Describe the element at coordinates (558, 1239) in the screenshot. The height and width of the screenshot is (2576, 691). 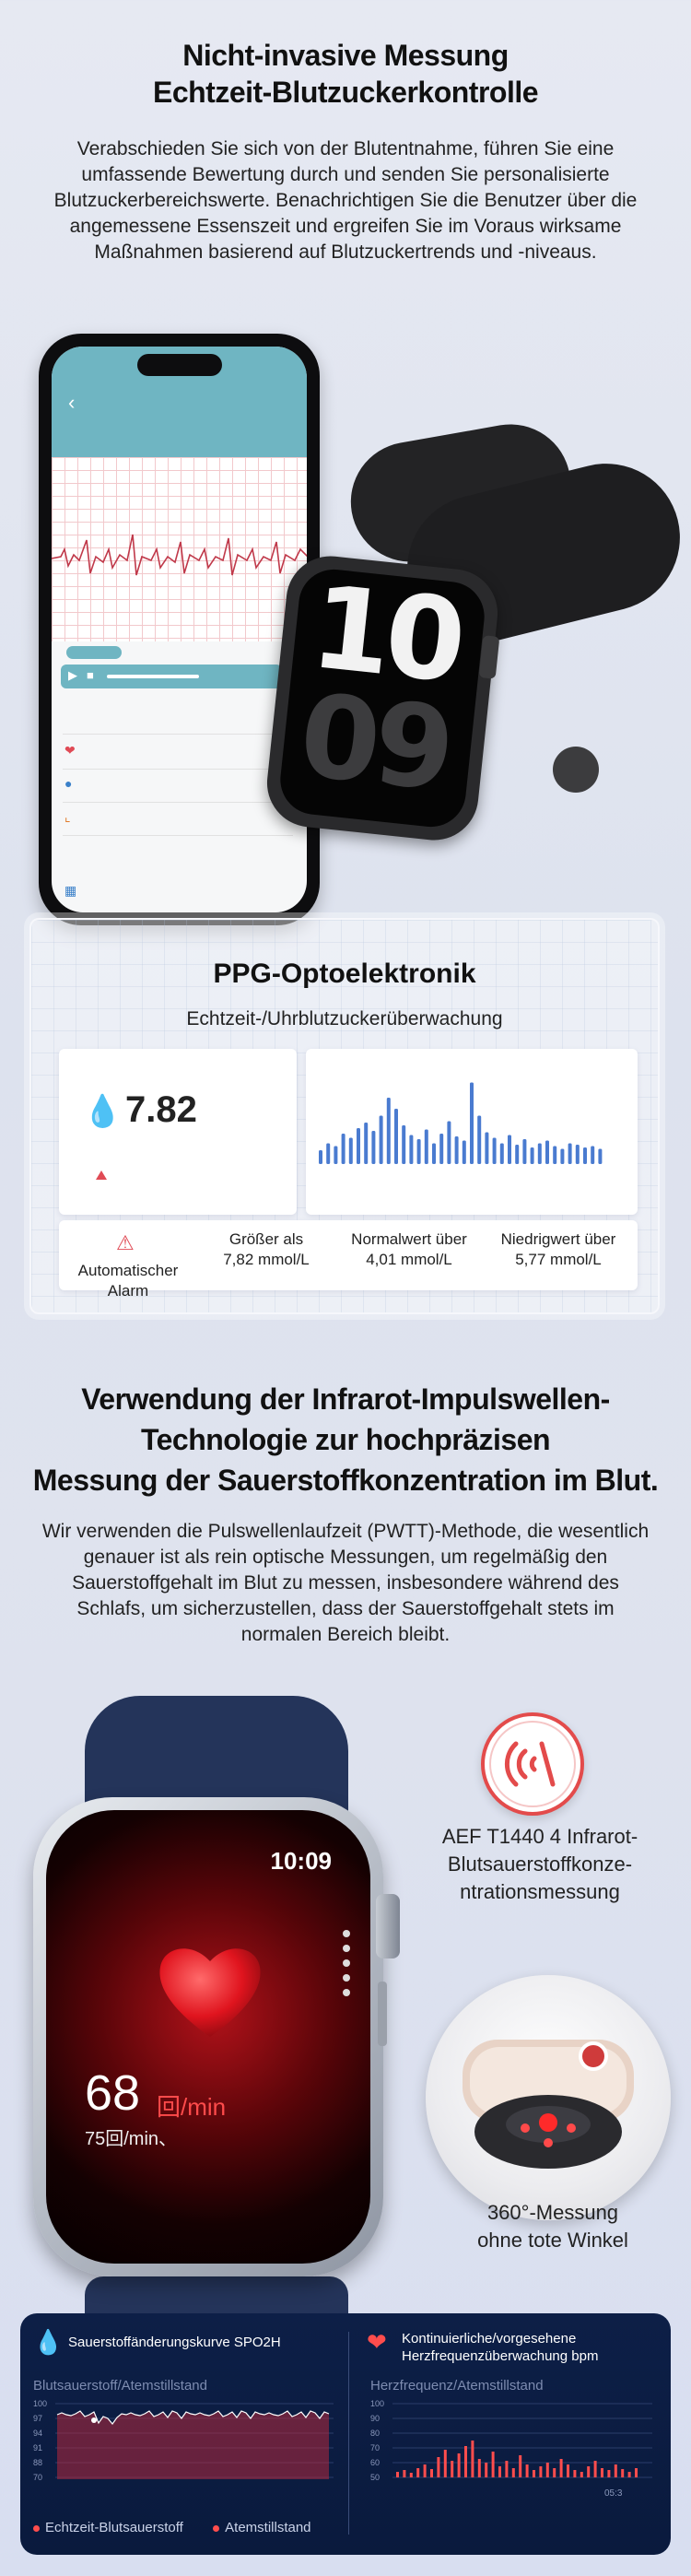
I see `threshold-label: Niedrigwert über` at that location.